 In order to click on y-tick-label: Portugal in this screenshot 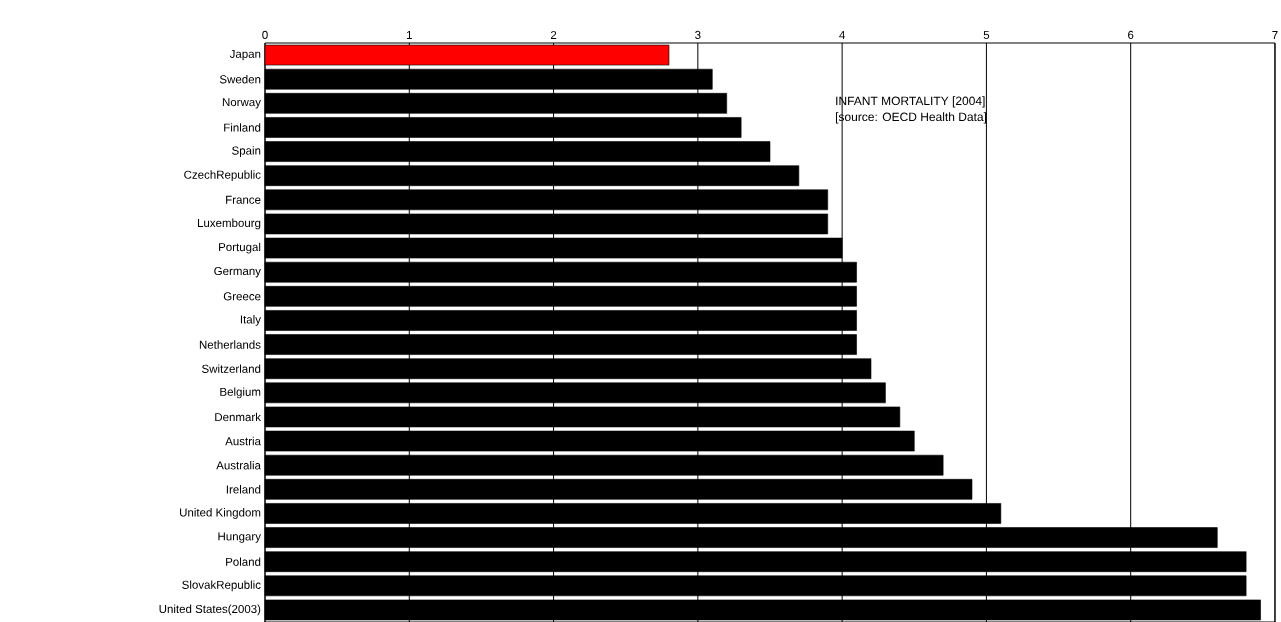, I will do `click(240, 248)`.